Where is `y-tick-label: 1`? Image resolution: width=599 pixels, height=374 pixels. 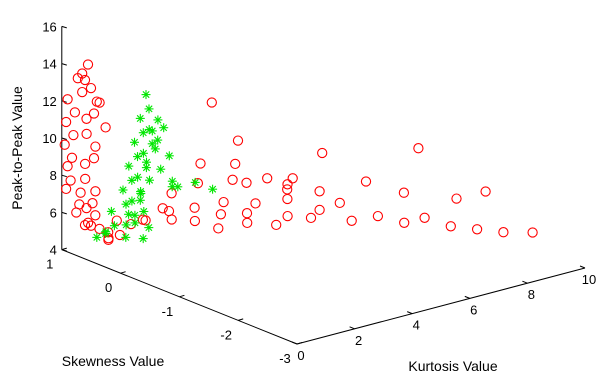
y-tick-label: 1 is located at coordinates (49, 264).